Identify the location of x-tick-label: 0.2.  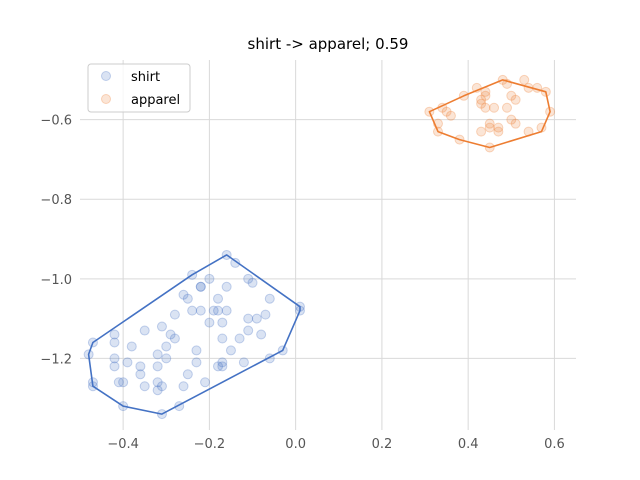
(382, 444).